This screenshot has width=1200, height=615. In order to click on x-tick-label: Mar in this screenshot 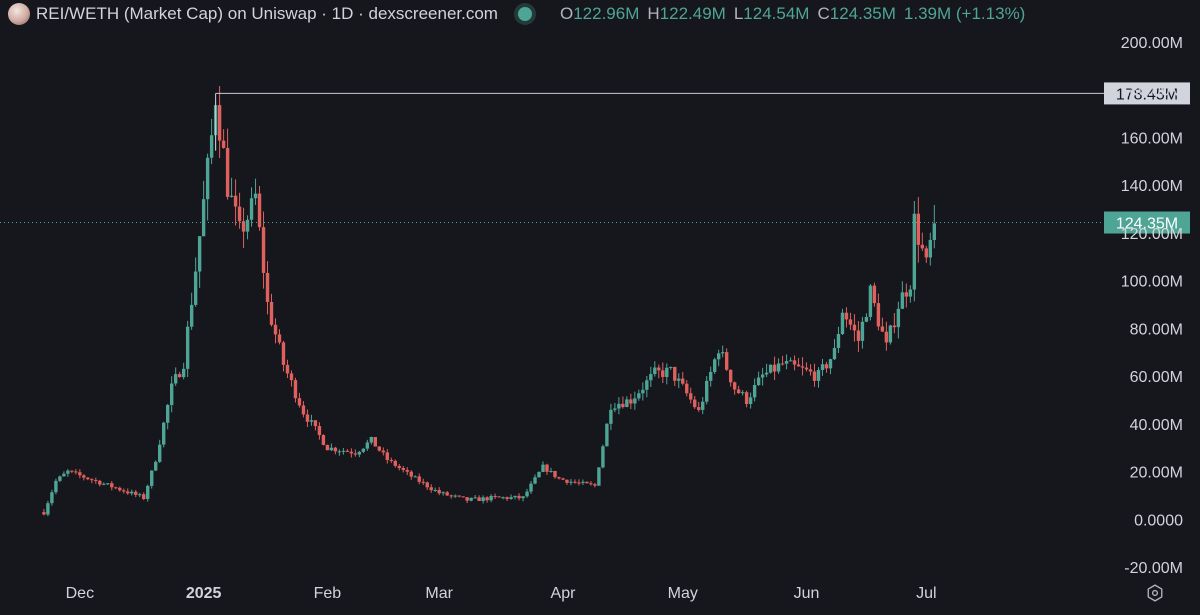, I will do `click(439, 593)`.